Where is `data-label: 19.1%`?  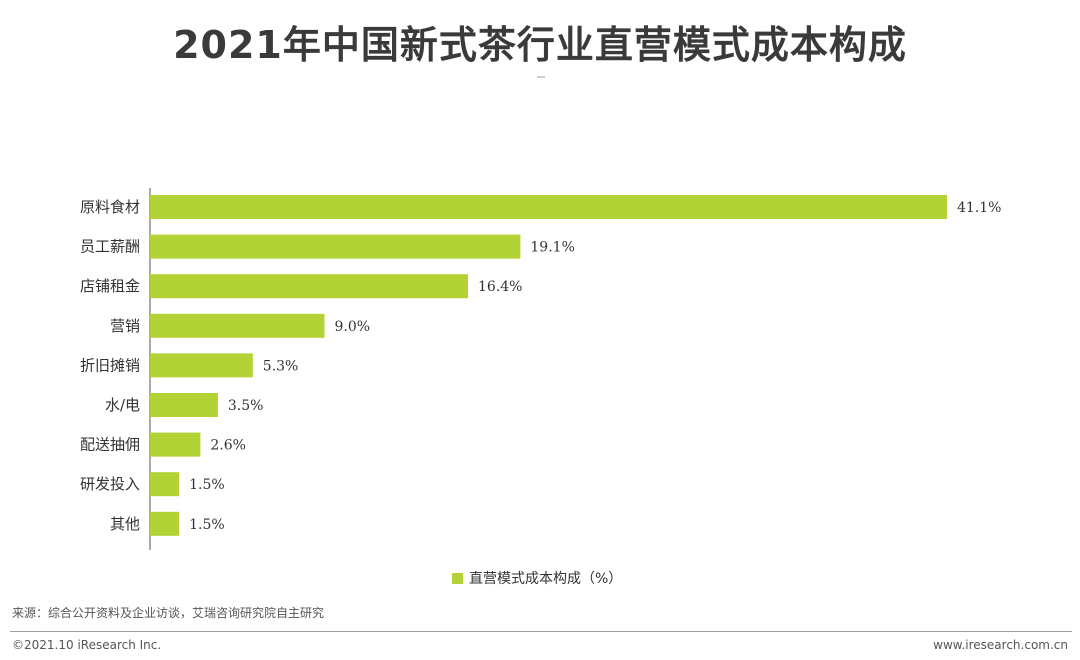 data-label: 19.1% is located at coordinates (552, 248).